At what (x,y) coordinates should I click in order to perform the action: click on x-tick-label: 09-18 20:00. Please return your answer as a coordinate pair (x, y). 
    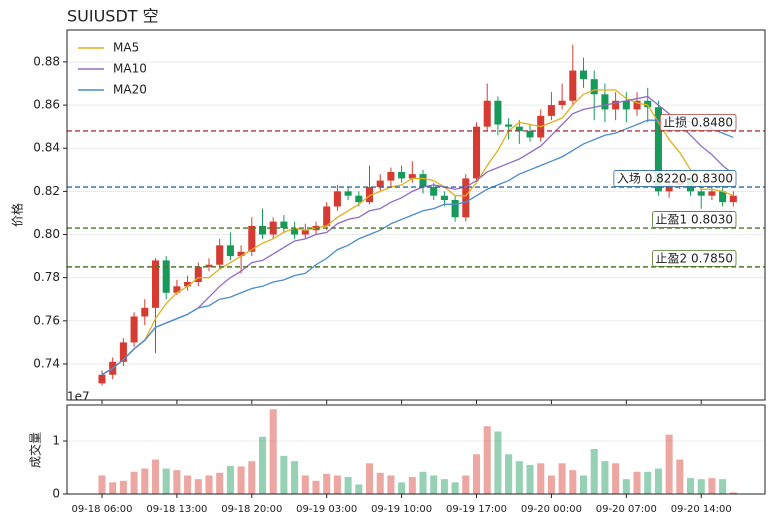
    Looking at the image, I should click on (251, 509).